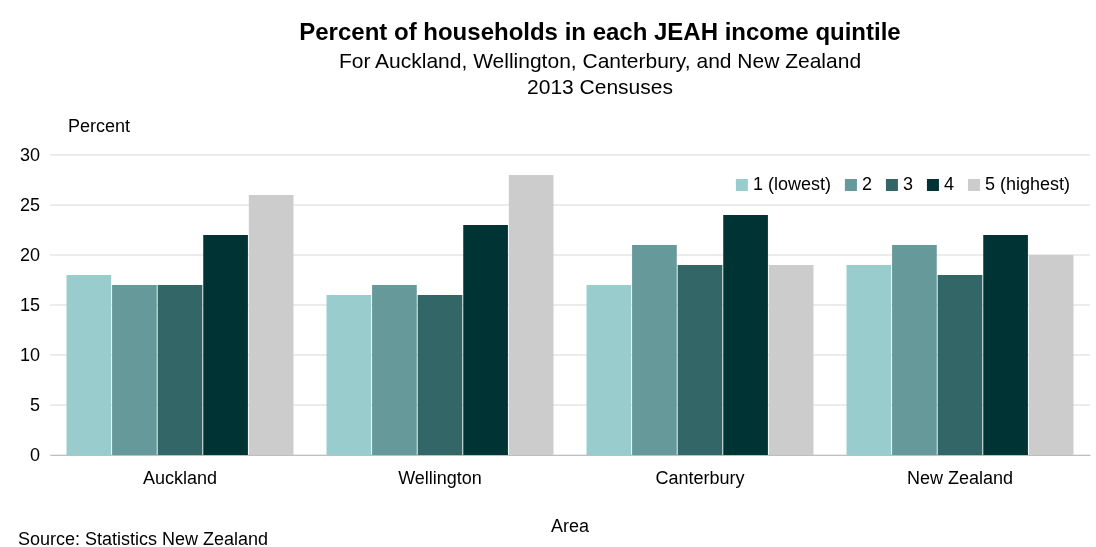 Image resolution: width=1096 pixels, height=547 pixels. I want to click on x-tick-label: New Zealand, so click(960, 477).